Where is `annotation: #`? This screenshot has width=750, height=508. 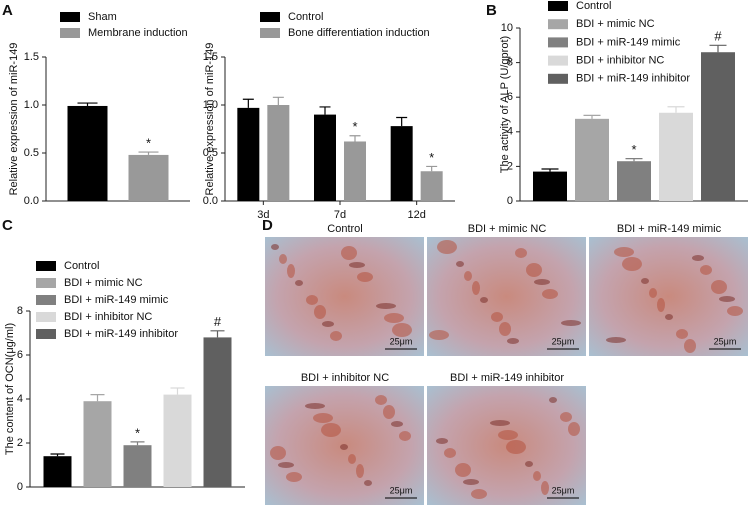
annotation: # is located at coordinates (718, 36).